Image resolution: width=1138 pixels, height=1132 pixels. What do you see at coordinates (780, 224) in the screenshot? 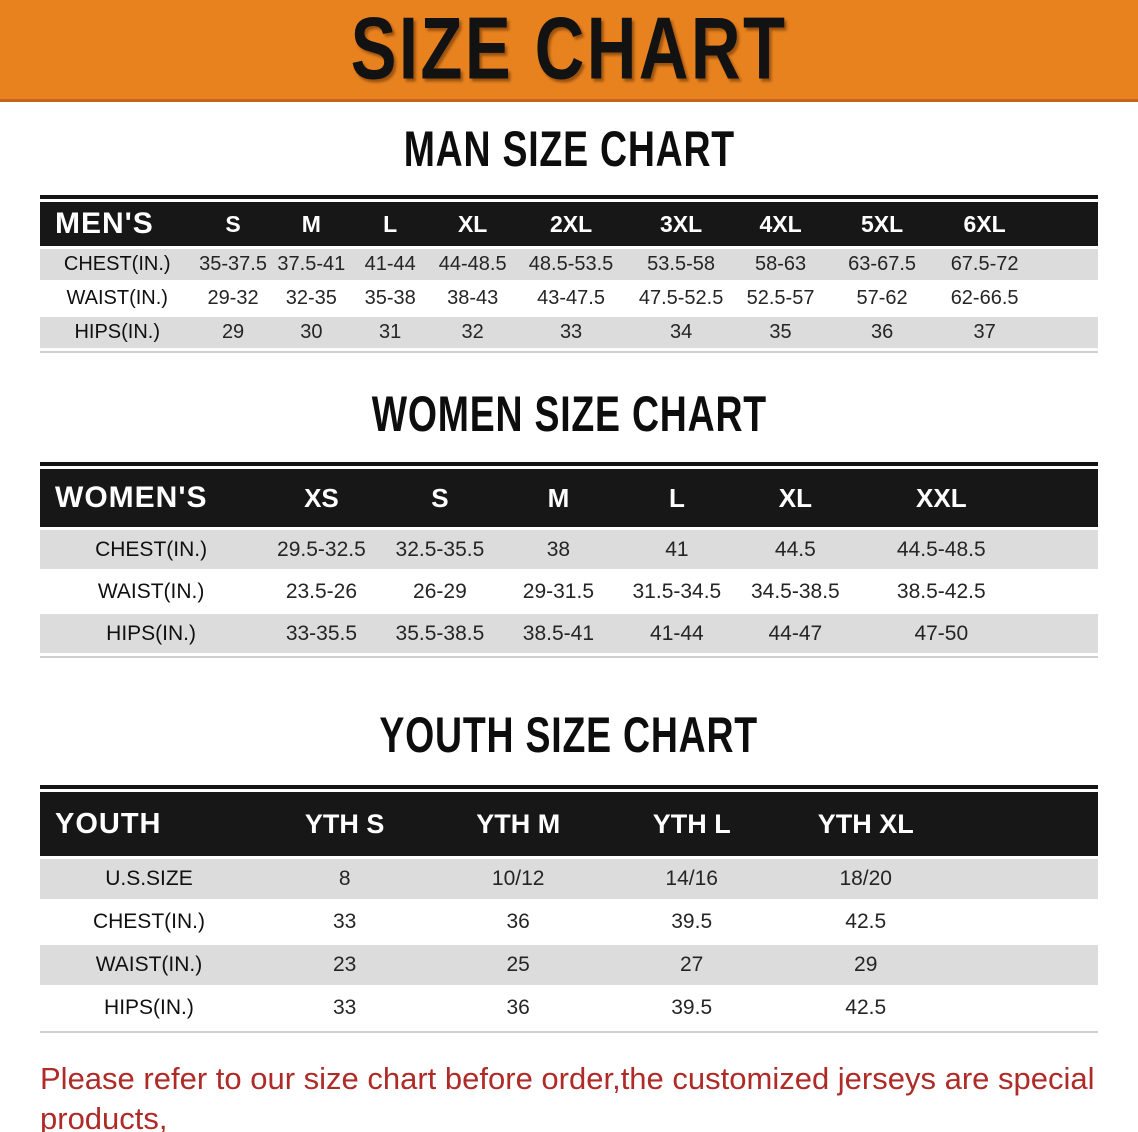
I see `size-column-header: 4XL` at bounding box center [780, 224].